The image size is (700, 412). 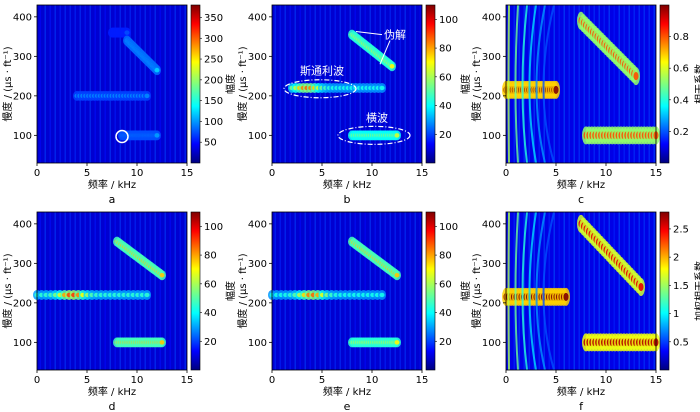 What do you see at coordinates (210, 256) in the screenshot?
I see `colorbar-tick-label: 80` at bounding box center [210, 256].